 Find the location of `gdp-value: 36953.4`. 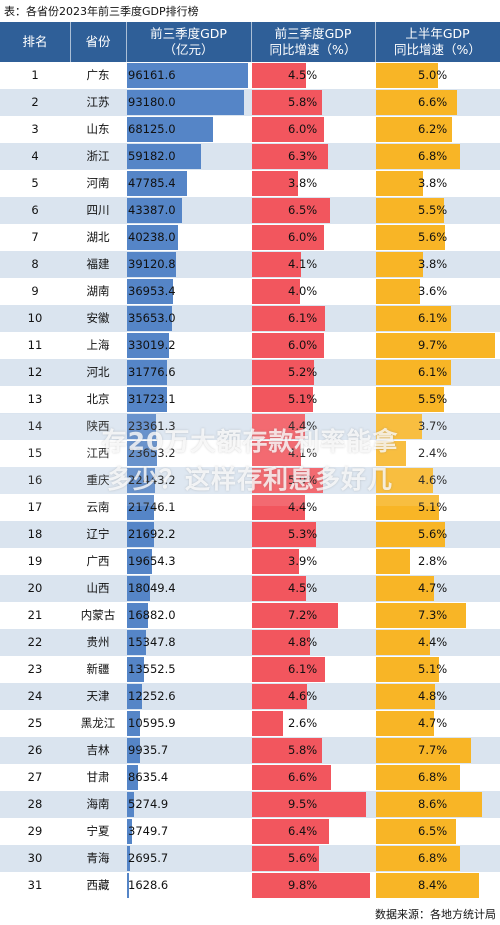

gdp-value: 36953.4 is located at coordinates (152, 291).